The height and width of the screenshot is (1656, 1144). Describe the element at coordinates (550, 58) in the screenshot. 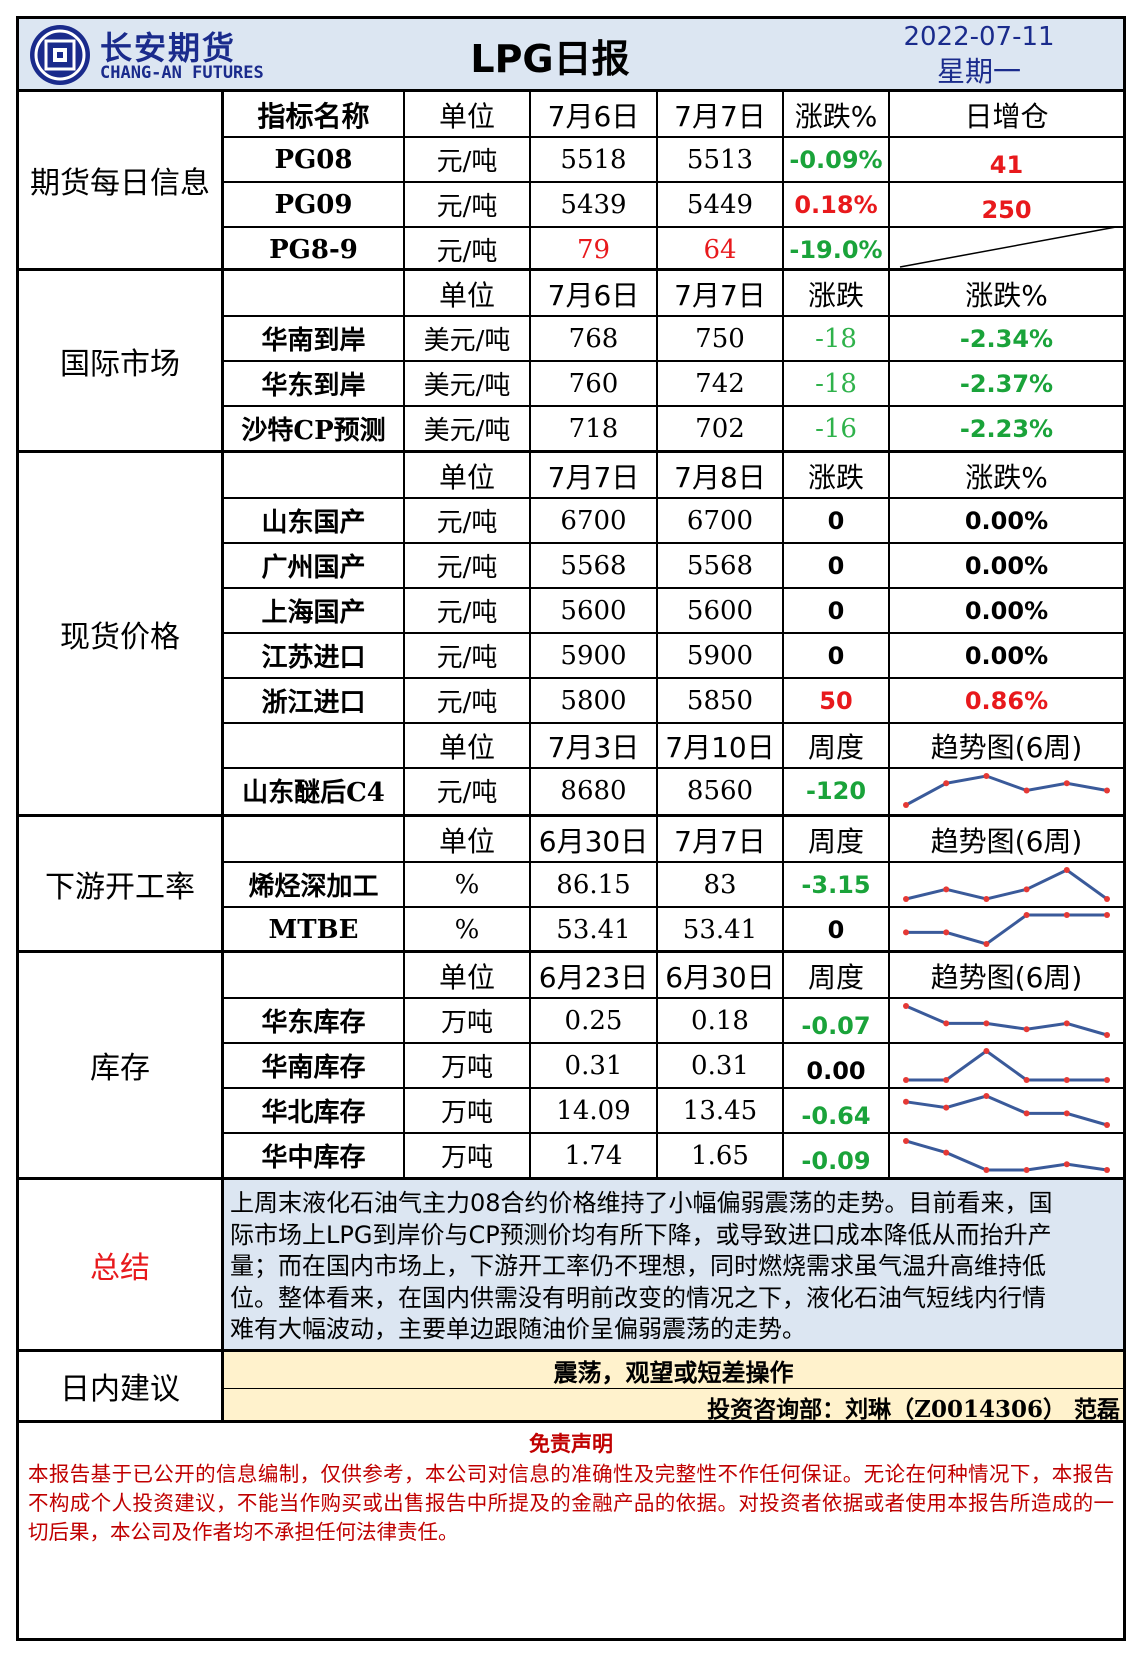

I see `report-title: LPG日报` at that location.